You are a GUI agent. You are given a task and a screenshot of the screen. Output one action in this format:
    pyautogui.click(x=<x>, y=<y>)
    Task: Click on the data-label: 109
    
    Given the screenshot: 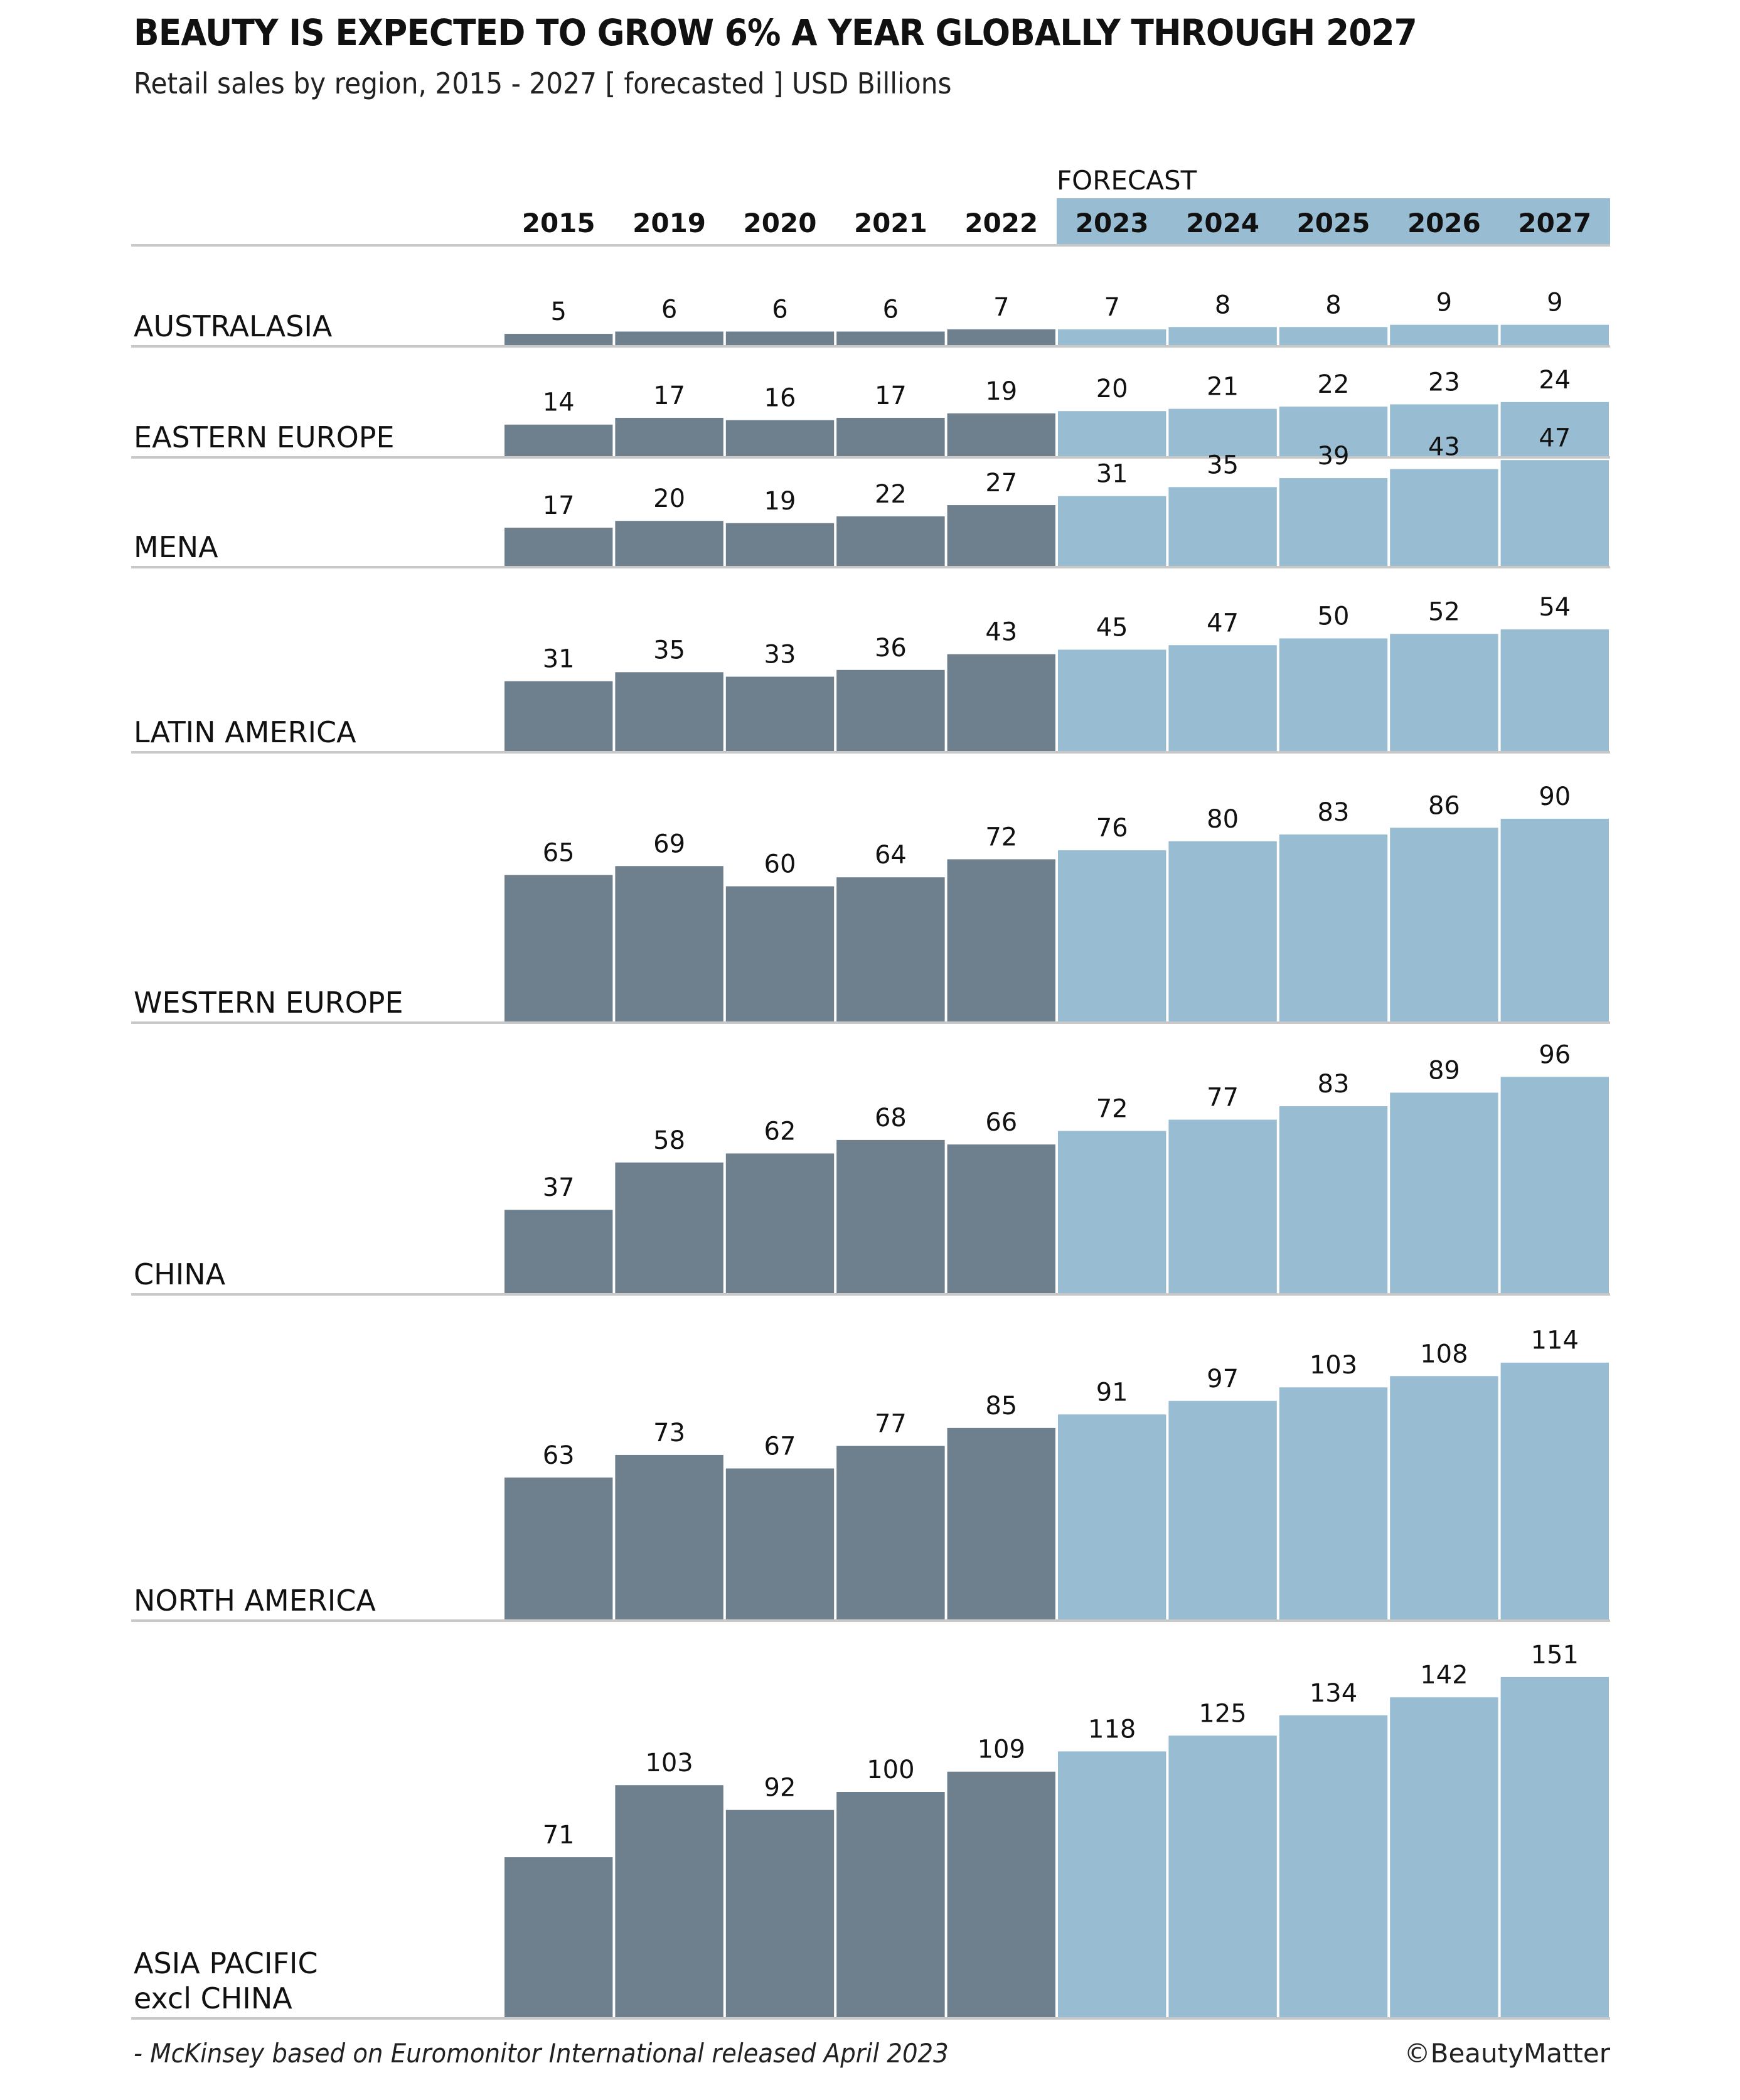 What is the action you would take?
    pyautogui.click(x=1001, y=1750)
    